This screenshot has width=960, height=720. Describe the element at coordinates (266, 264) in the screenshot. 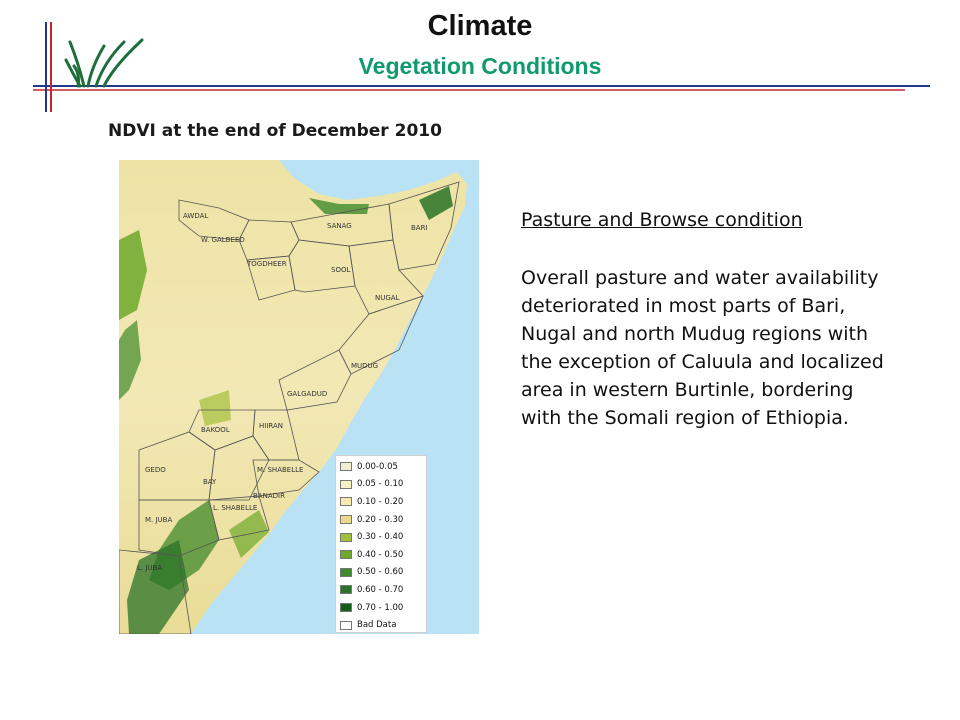

I see `region-label-togdheer: TOGDHEER` at that location.